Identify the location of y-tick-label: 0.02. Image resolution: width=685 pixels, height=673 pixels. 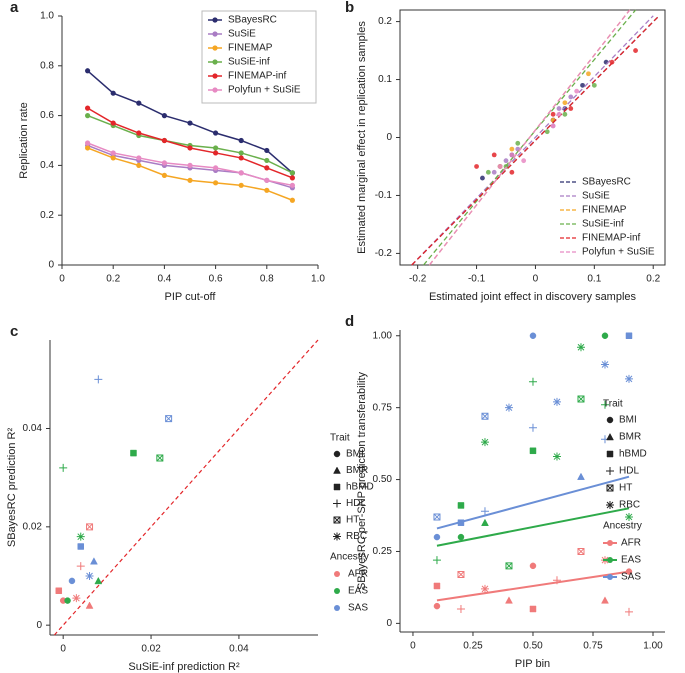
(33, 526).